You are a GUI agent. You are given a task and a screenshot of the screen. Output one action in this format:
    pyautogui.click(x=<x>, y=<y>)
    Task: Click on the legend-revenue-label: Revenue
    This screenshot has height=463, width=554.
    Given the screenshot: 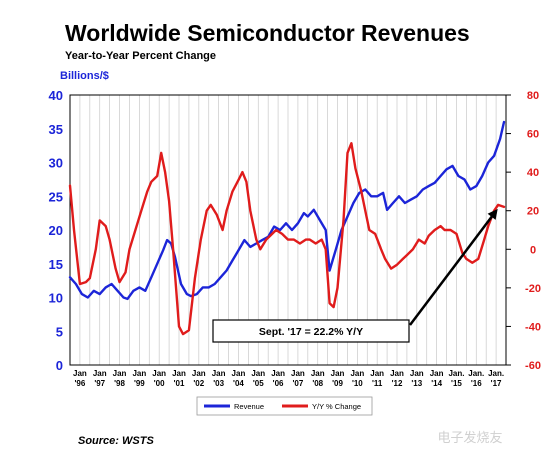 What is the action you would take?
    pyautogui.click(x=249, y=406)
    